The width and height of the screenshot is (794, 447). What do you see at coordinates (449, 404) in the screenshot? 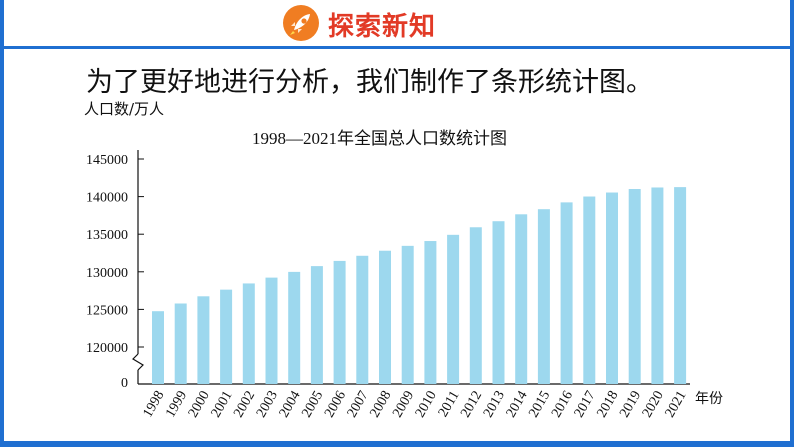
I see `x-tick-label: 2011` at bounding box center [449, 404].